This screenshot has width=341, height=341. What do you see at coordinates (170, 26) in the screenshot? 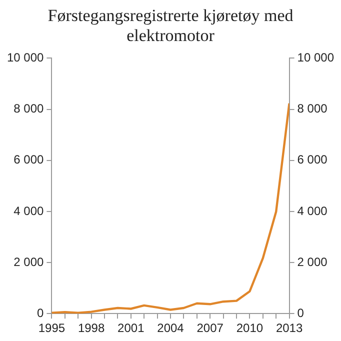
I see `chart-title: Førstegangsregistrerte kjøretøy med elektromotor` at bounding box center [170, 26].